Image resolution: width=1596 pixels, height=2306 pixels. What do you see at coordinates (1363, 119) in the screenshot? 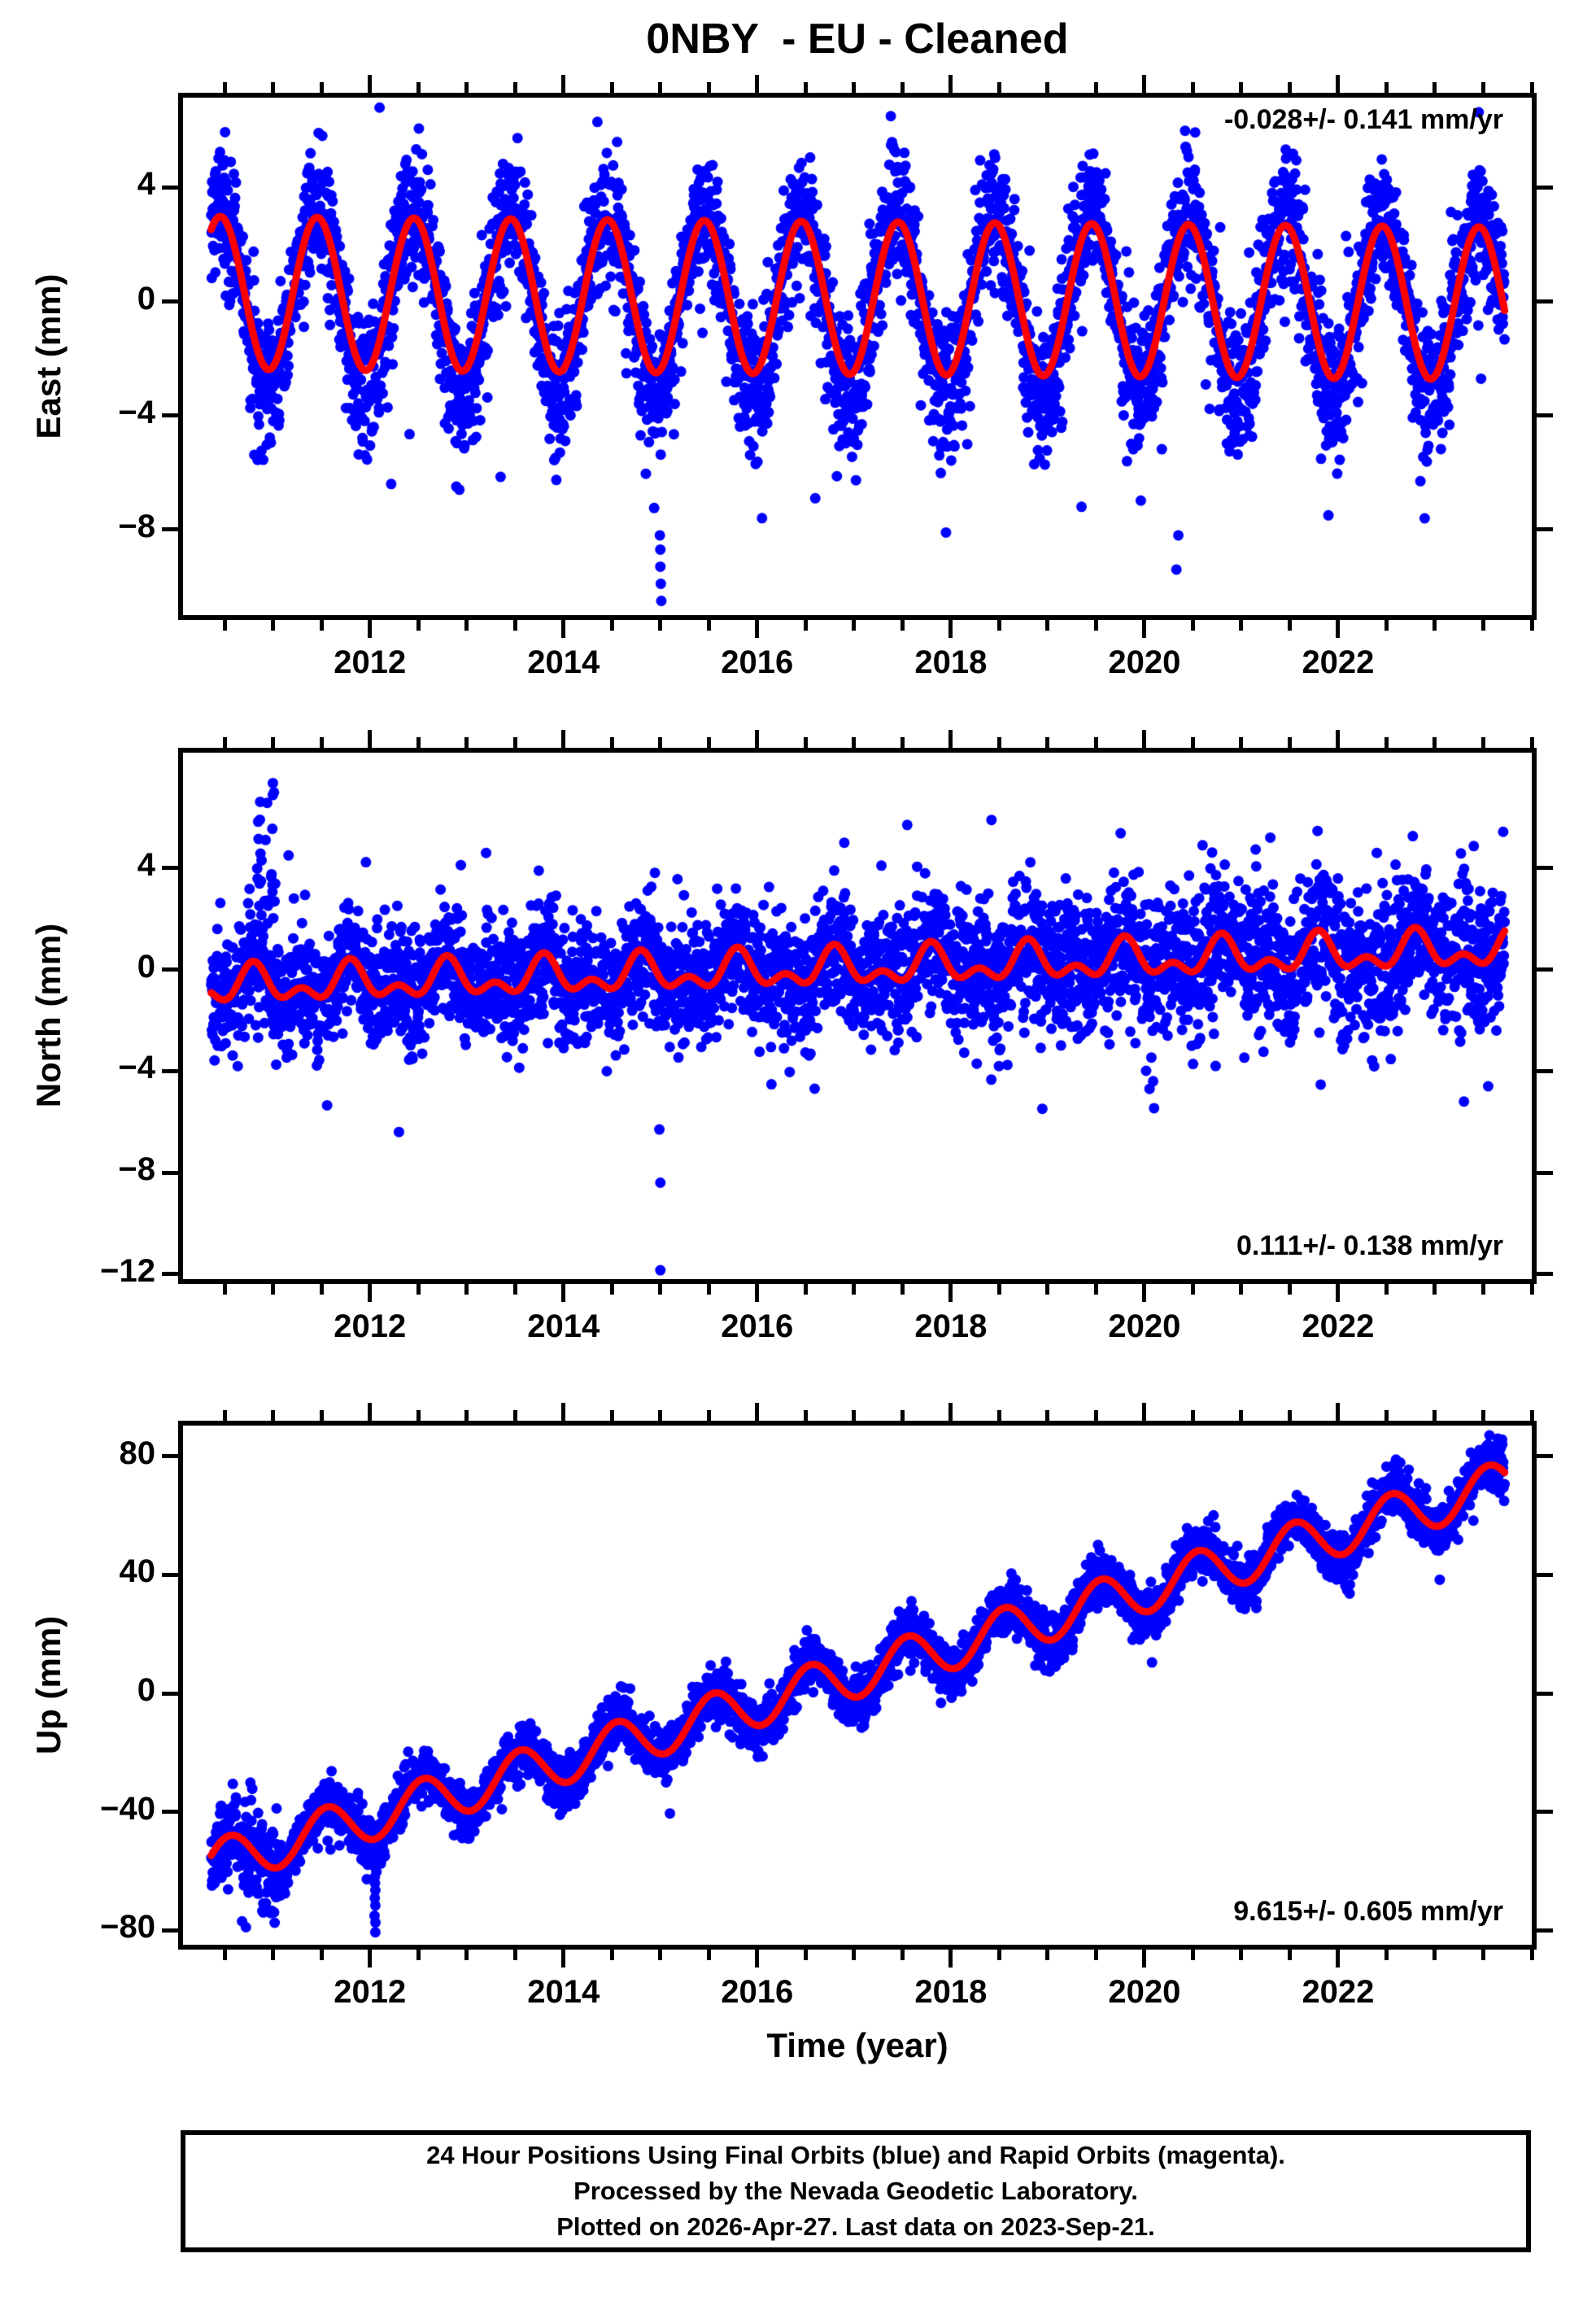
I see `east-rate-annotation: -0.028+/- 0.141 mm/yr` at bounding box center [1363, 119].